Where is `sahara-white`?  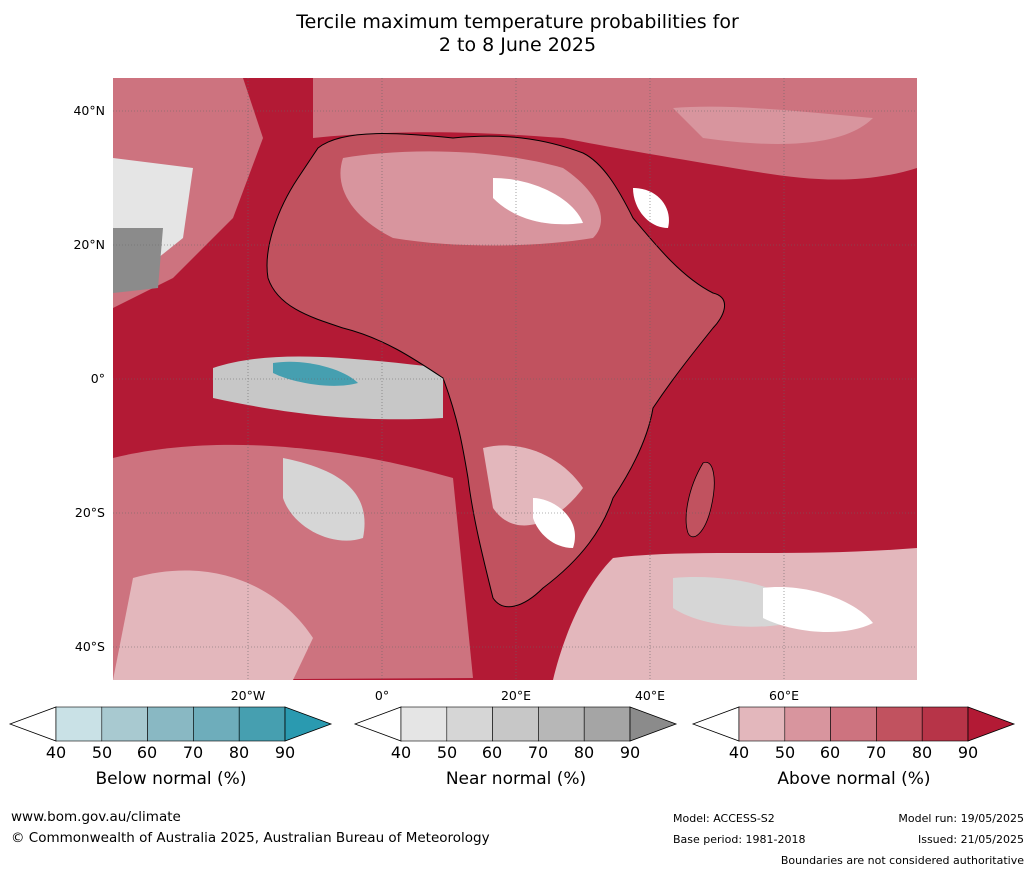 sahara-white is located at coordinates (538, 201).